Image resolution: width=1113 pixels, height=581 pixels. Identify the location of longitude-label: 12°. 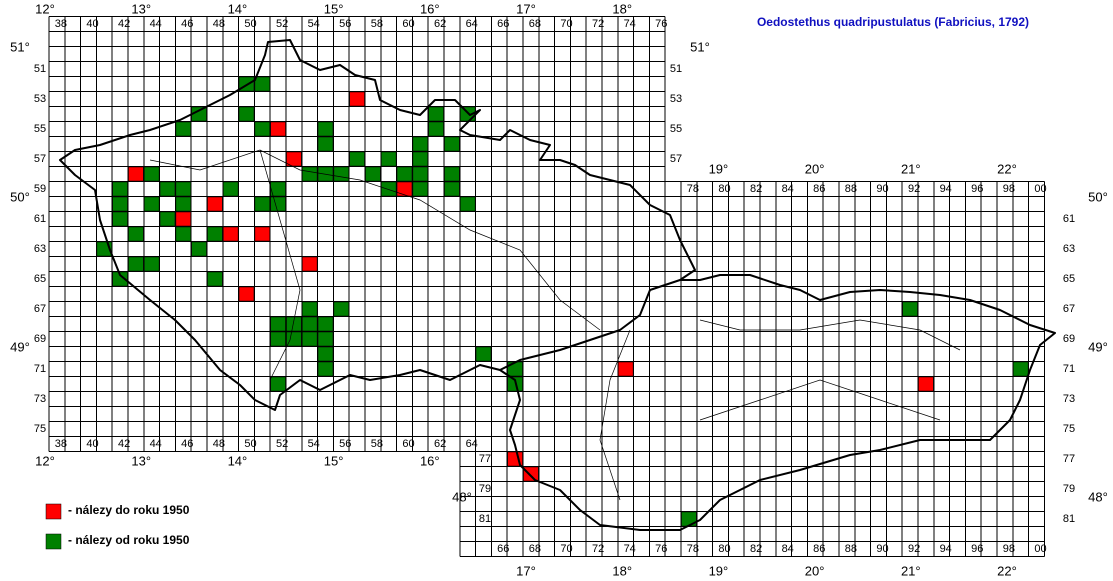
(45, 460).